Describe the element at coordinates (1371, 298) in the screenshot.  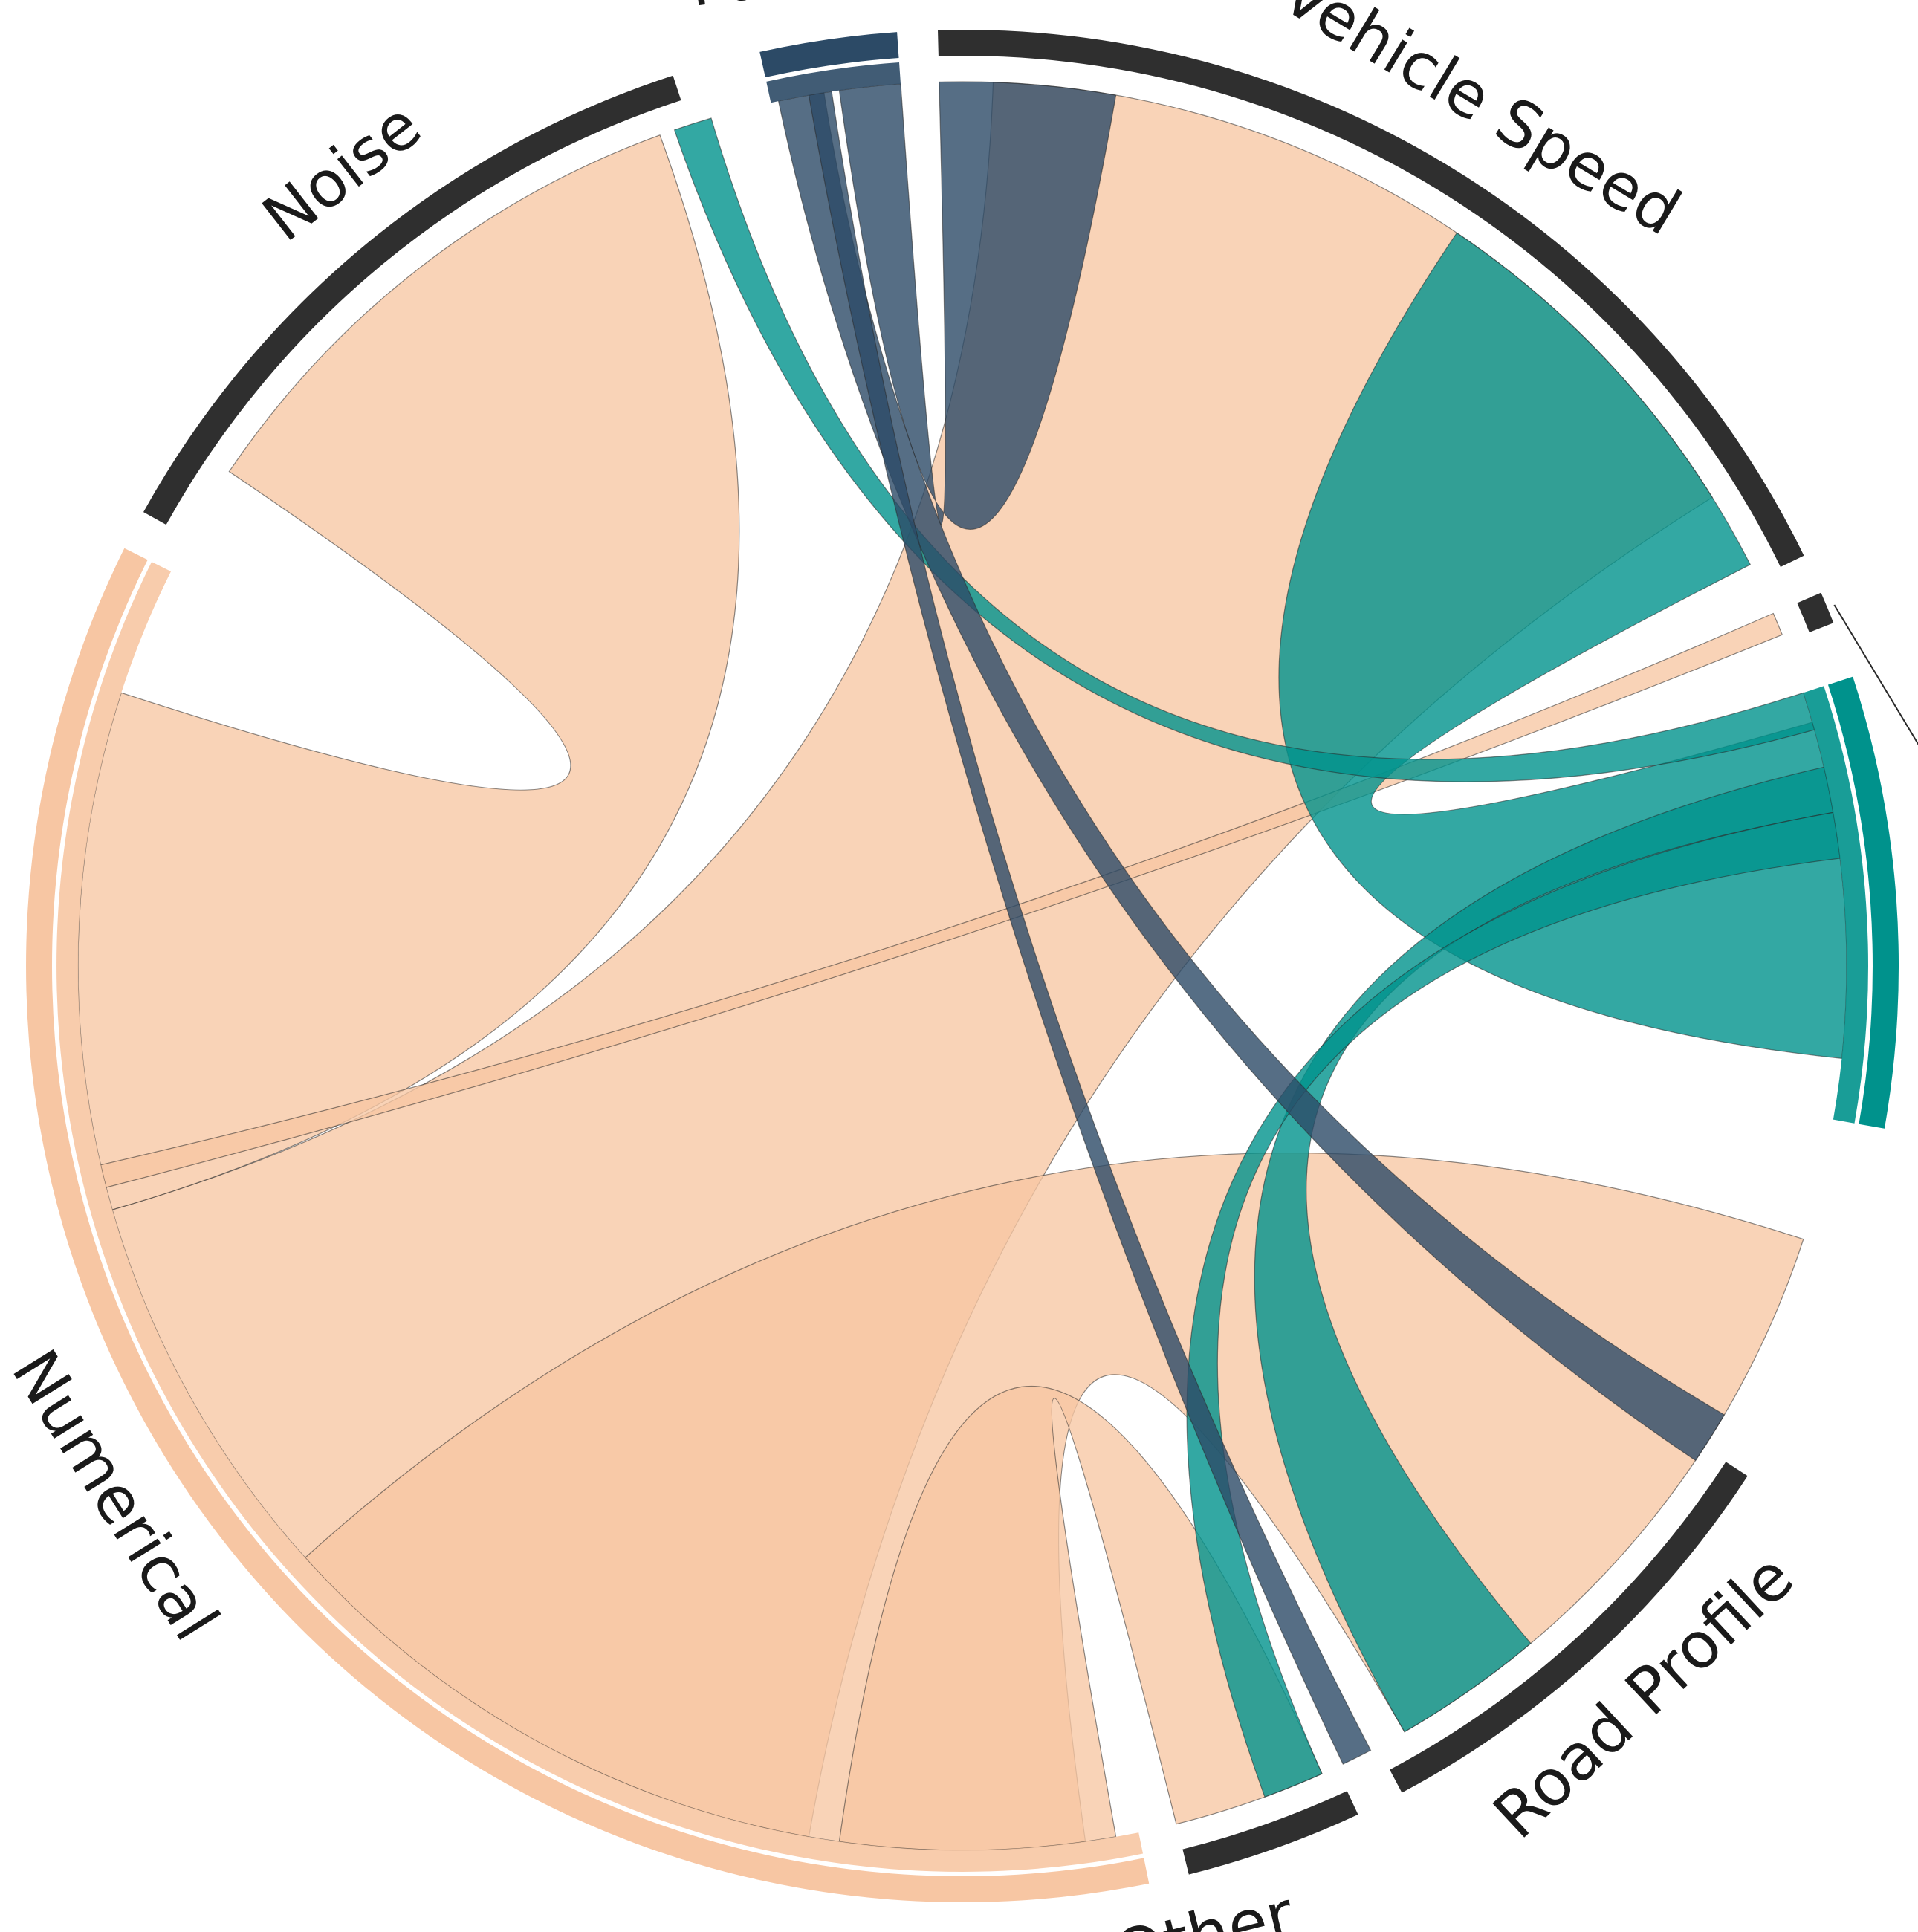
I see `segment-ring-vehicle-speed` at that location.